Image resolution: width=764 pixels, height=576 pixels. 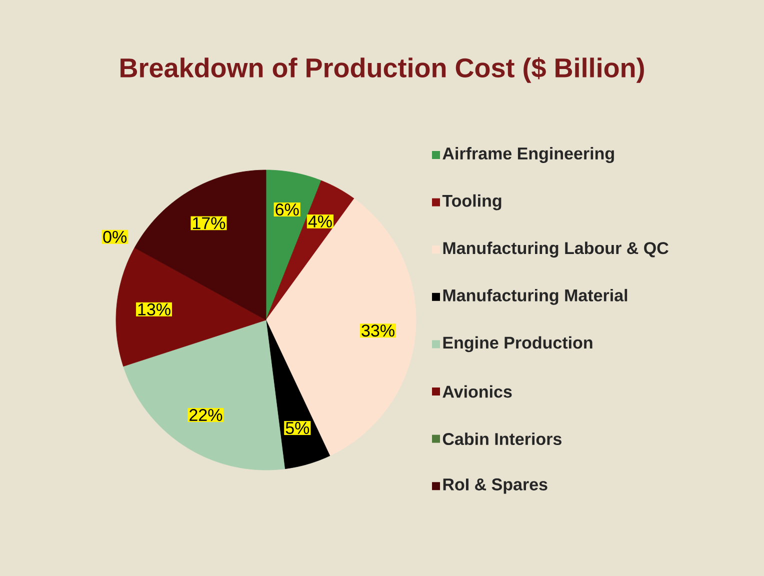 What do you see at coordinates (477, 391) in the screenshot?
I see `legend-label: Avionics` at bounding box center [477, 391].